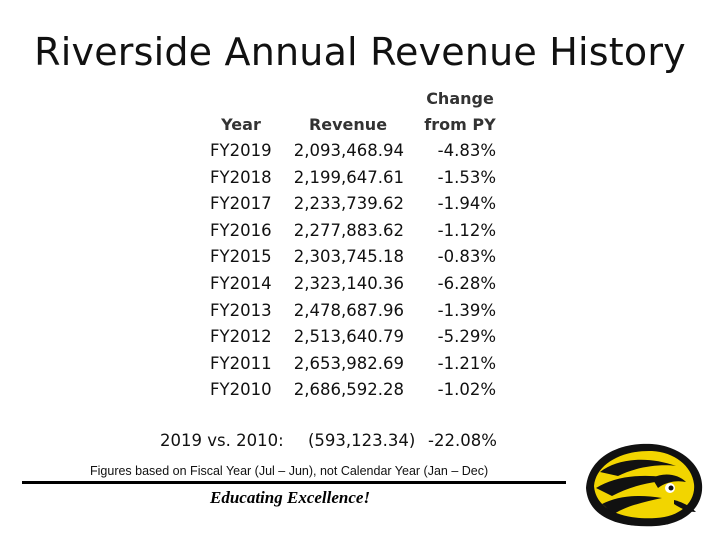  Describe the element at coordinates (466, 363) in the screenshot. I see `row-change: -1.21%` at that location.